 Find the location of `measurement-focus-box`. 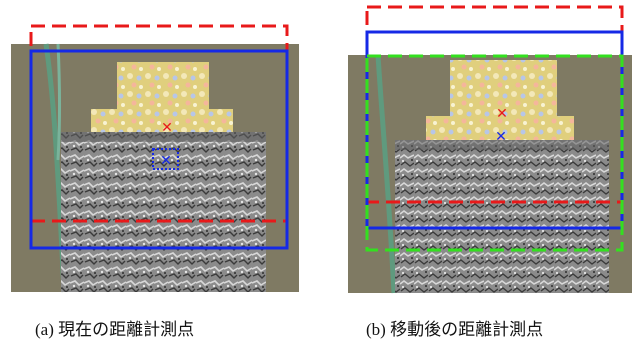

measurement-focus-box is located at coordinates (165, 159).